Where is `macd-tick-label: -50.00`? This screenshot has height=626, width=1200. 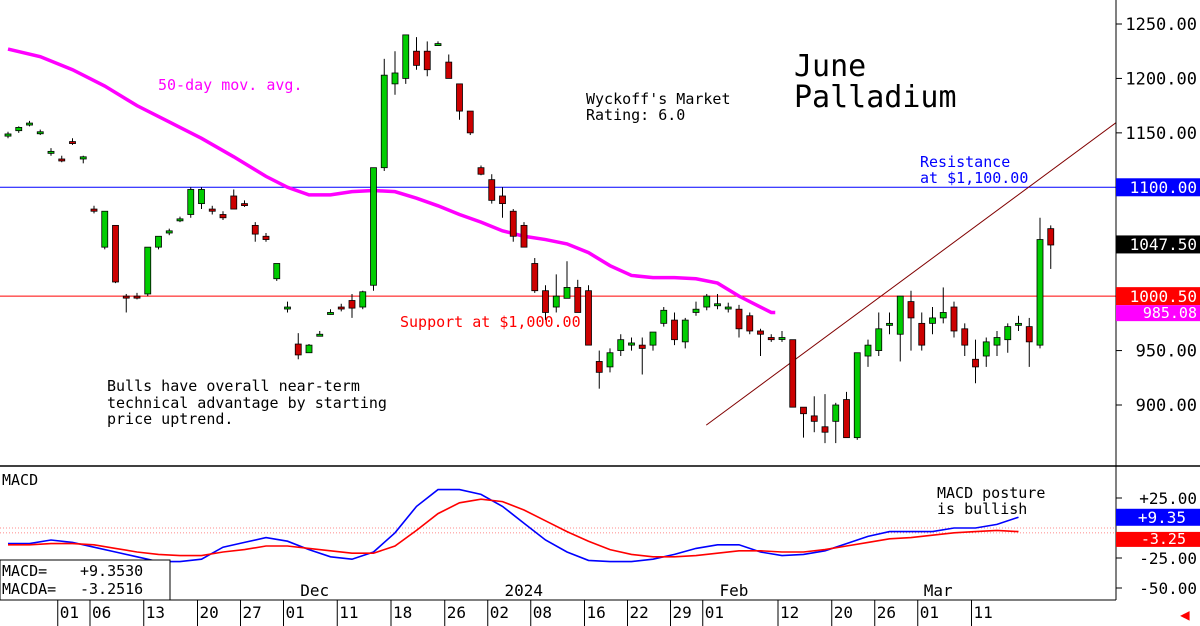 macd-tick-label: -50.00 is located at coordinates (1168, 588).